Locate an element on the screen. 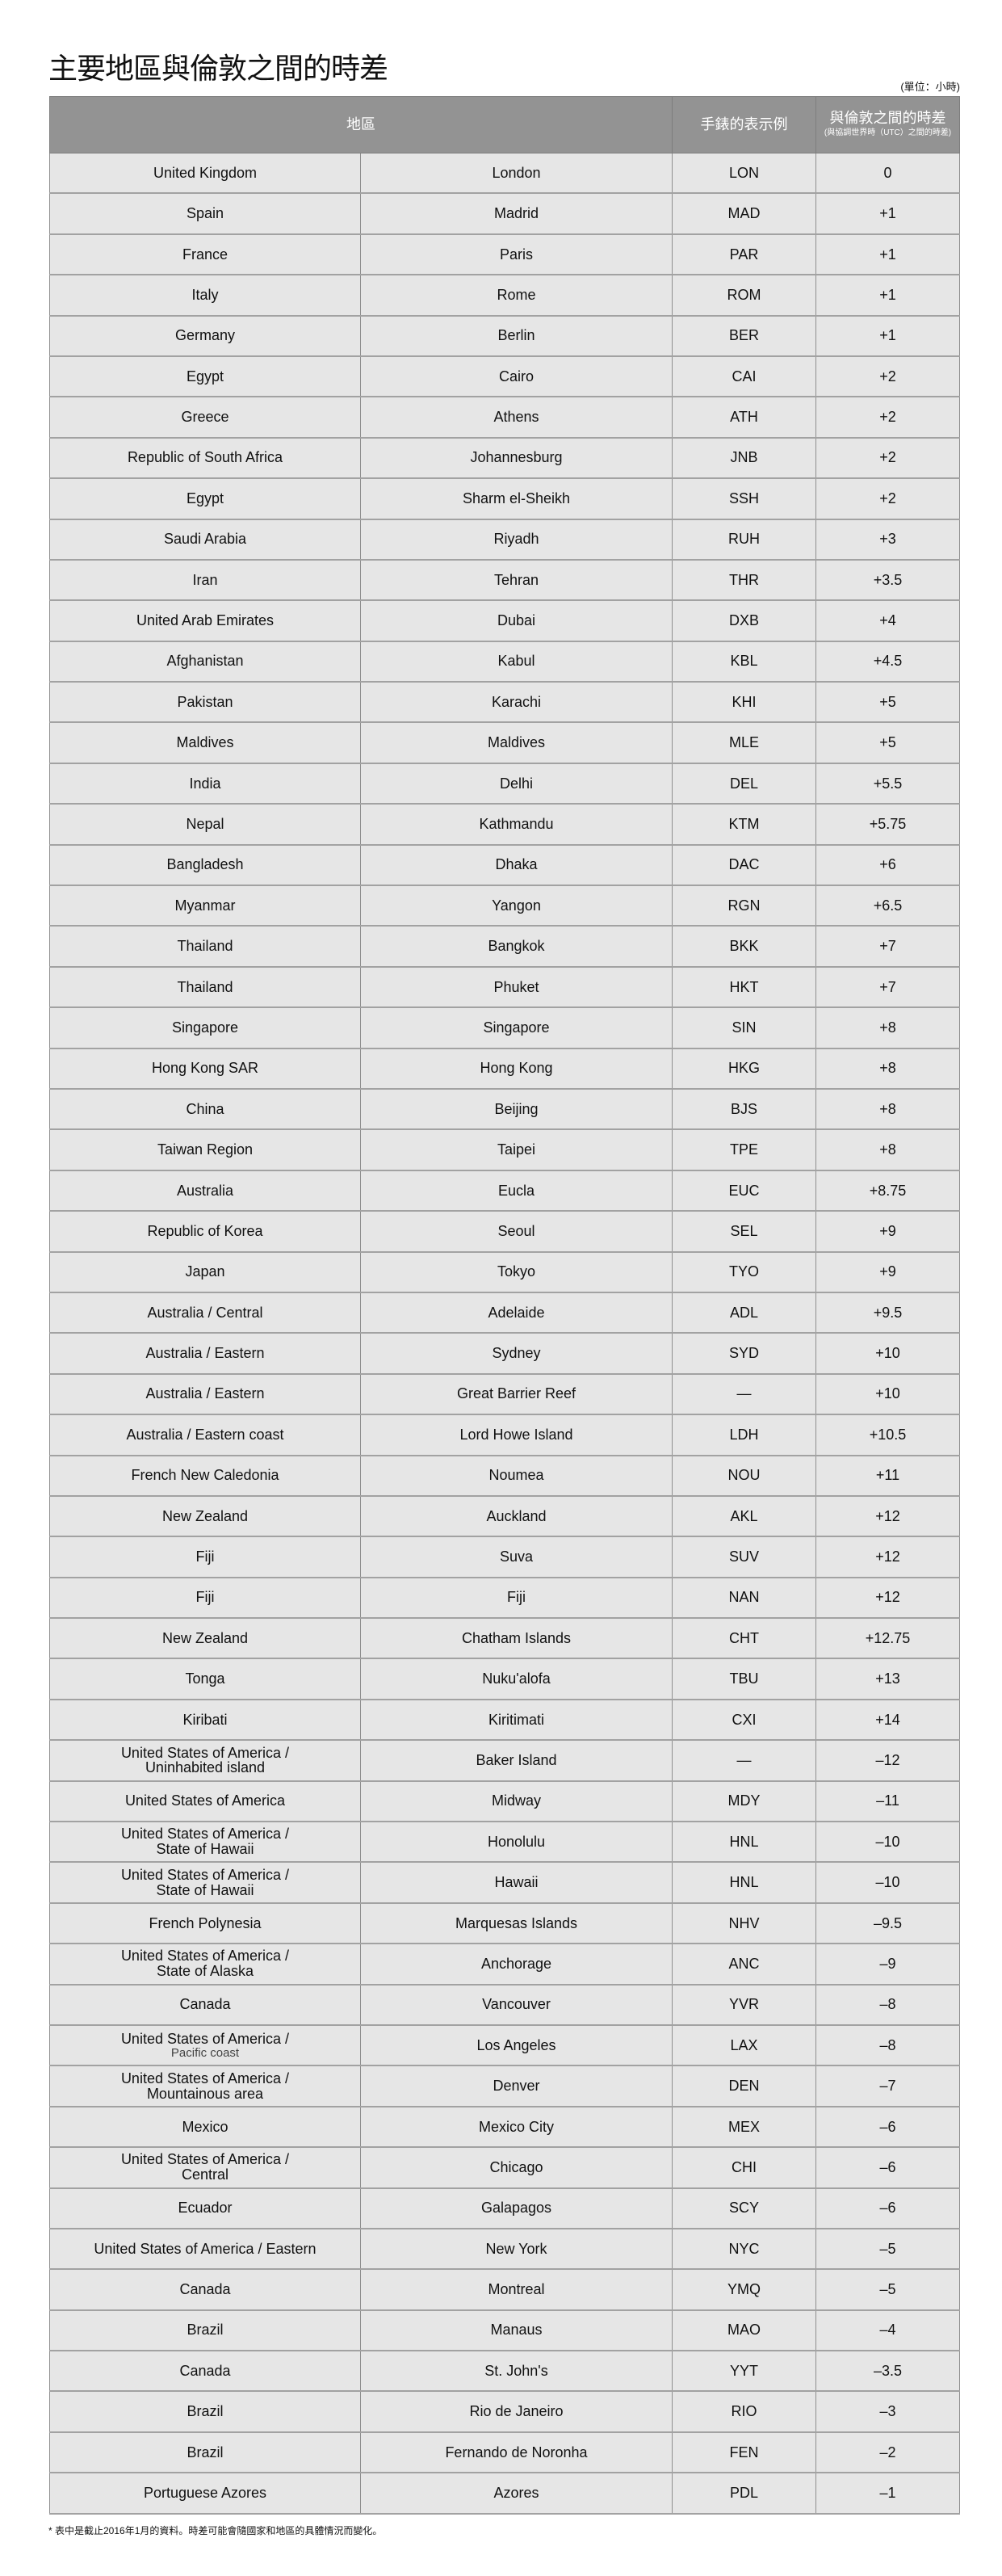  city: Bangkok is located at coordinates (516, 946).